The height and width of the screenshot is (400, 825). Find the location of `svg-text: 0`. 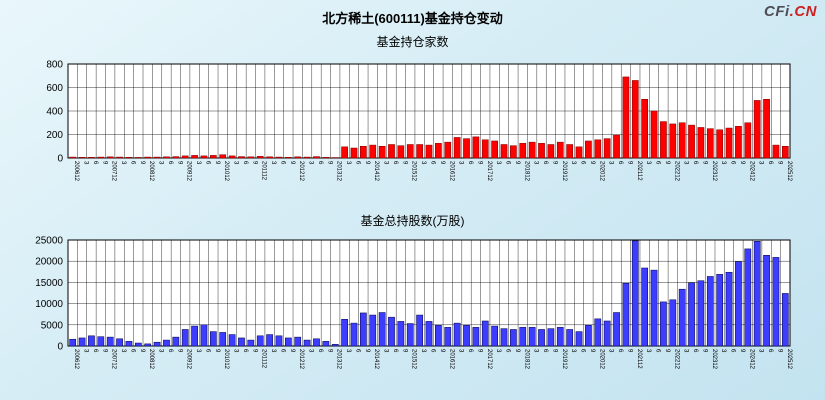

svg-text: 0 is located at coordinates (60, 159).